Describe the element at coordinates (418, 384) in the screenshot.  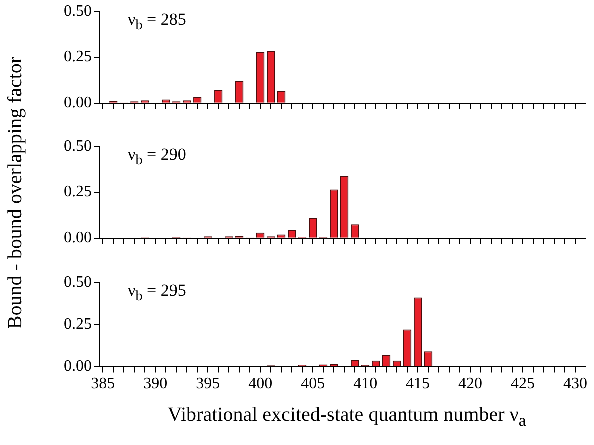
I see `x-tick-label: 415` at that location.